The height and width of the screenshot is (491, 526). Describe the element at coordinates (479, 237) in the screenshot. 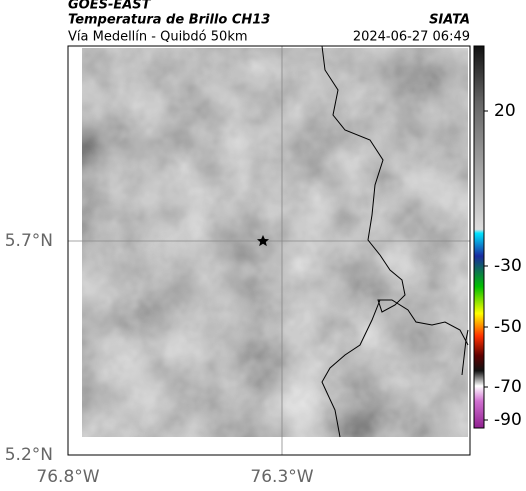

I see `colorbar` at that location.